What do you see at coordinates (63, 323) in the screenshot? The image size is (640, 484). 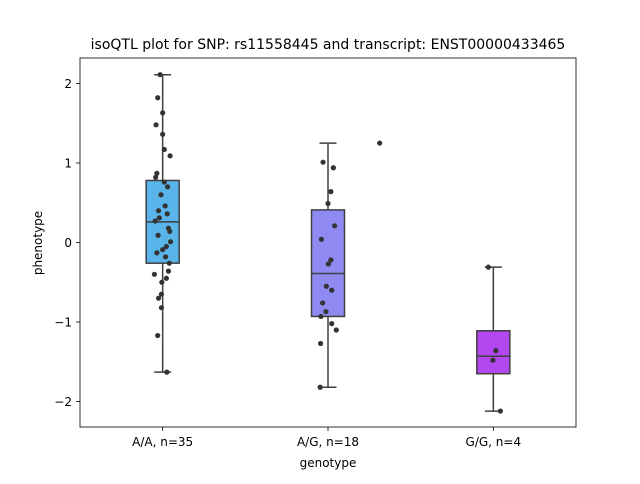 I see `y-tick-label: −1` at bounding box center [63, 323].